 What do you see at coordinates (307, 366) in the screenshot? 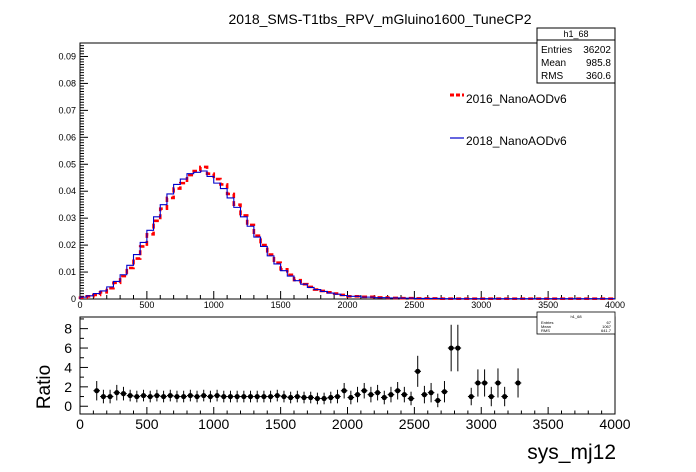
I see `ratio-points` at bounding box center [307, 366].